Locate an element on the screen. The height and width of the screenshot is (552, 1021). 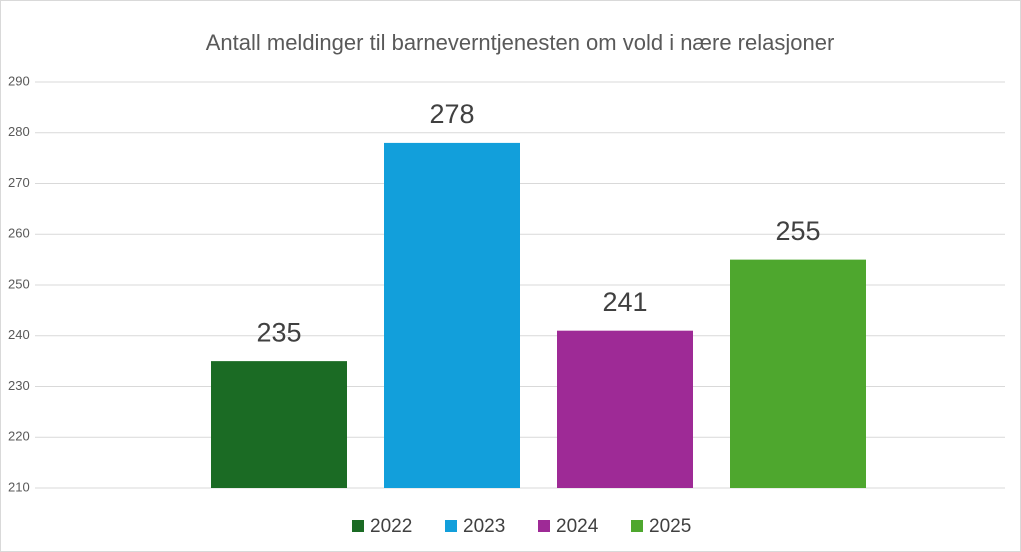
y-tick-label: 290 is located at coordinates (19, 80).